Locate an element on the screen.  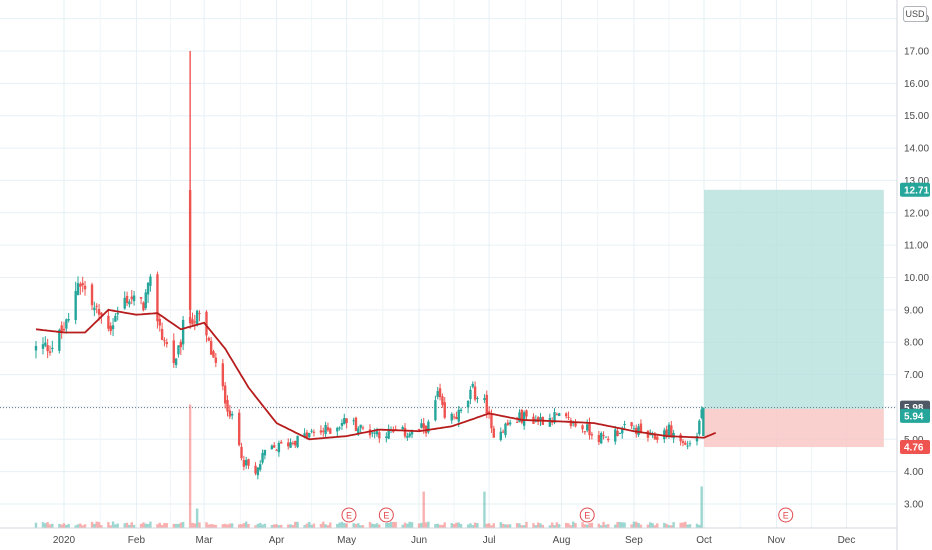
stop-price-tag-text: 4.76 is located at coordinates (914, 448).